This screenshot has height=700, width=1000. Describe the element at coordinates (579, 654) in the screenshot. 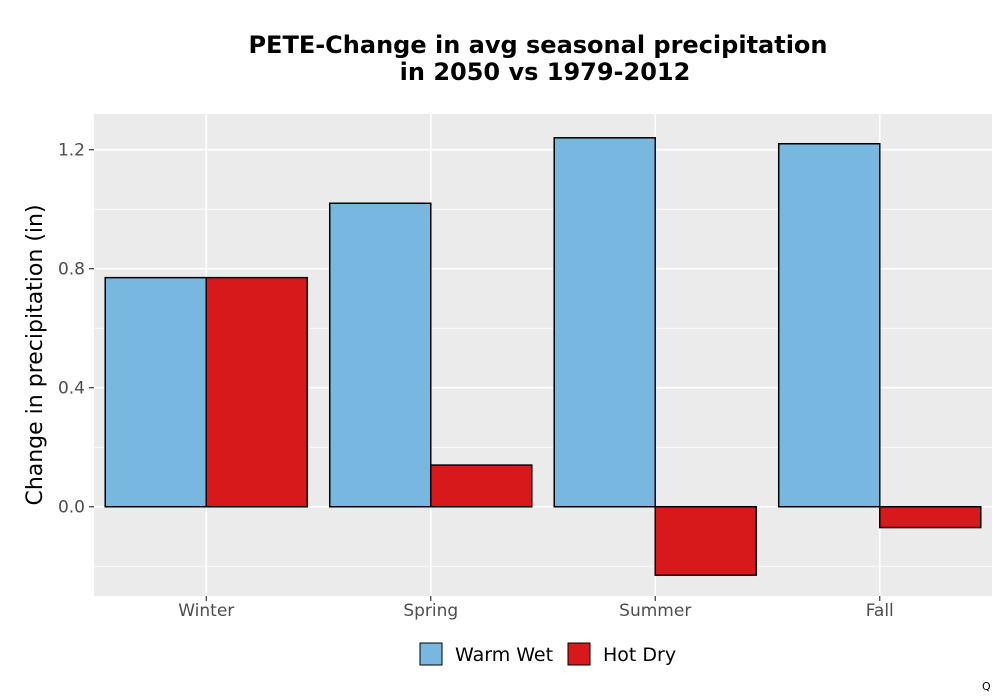

I see `legend-swatch-hot-dry` at that location.